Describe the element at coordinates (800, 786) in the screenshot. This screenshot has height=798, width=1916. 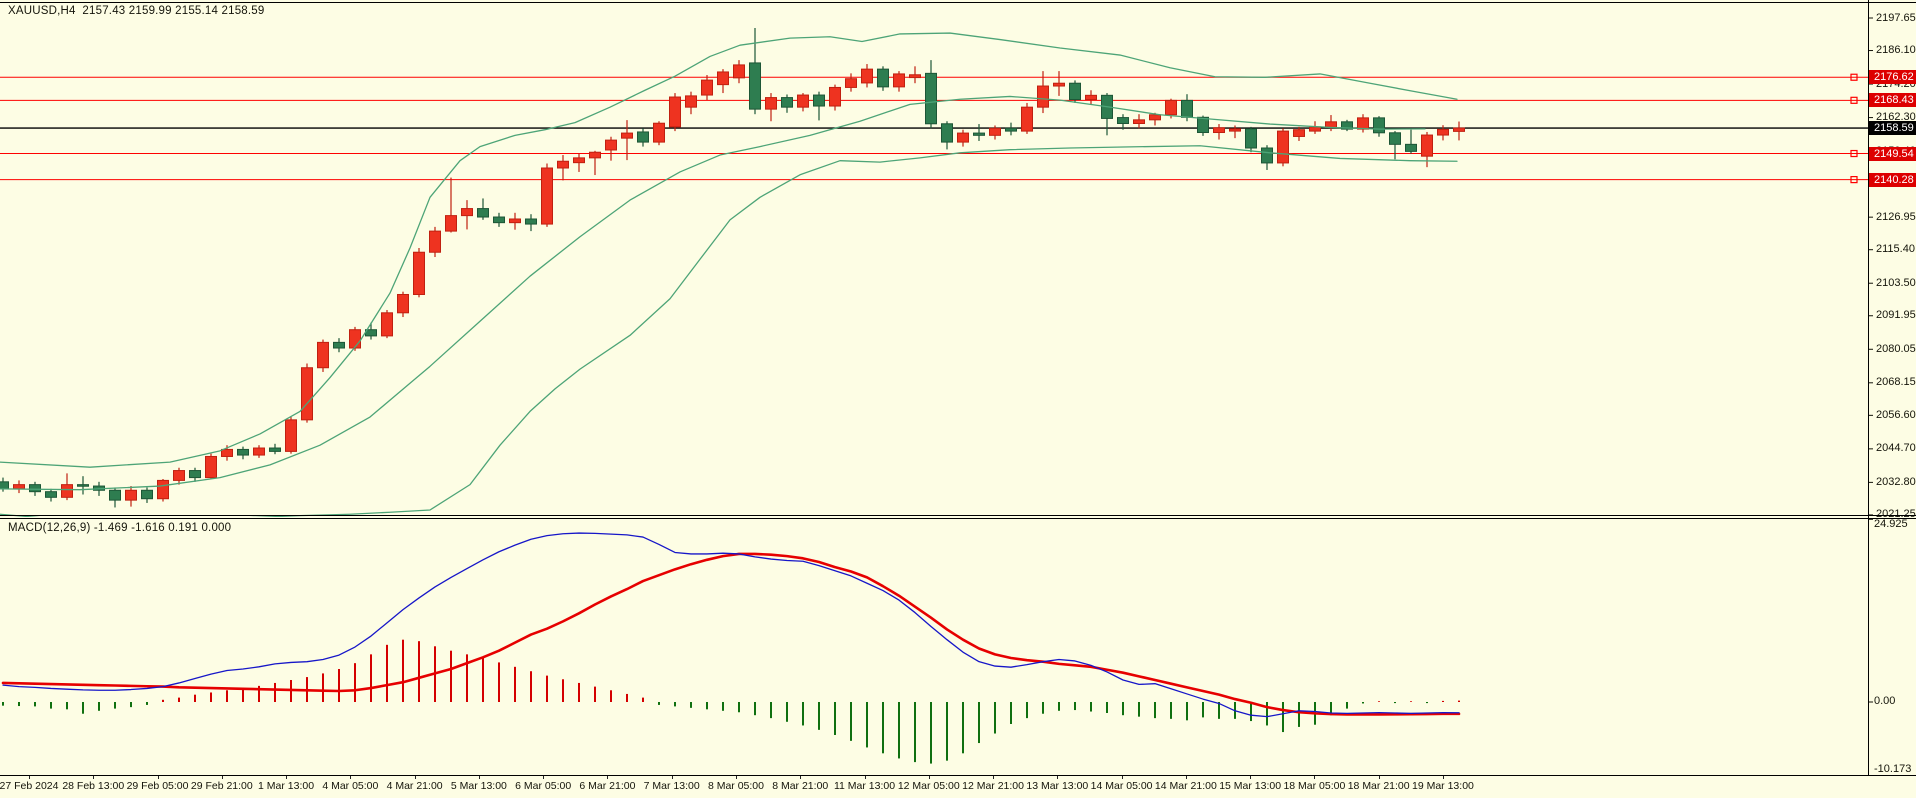
I see `time-axis-label: 8 Mar 21:00` at that location.